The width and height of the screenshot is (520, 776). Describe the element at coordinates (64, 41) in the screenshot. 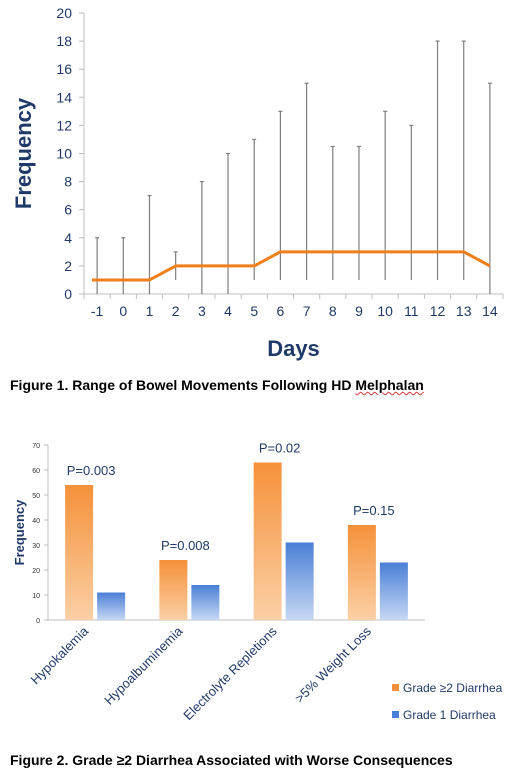

I see `y-tick-label: 18` at that location.